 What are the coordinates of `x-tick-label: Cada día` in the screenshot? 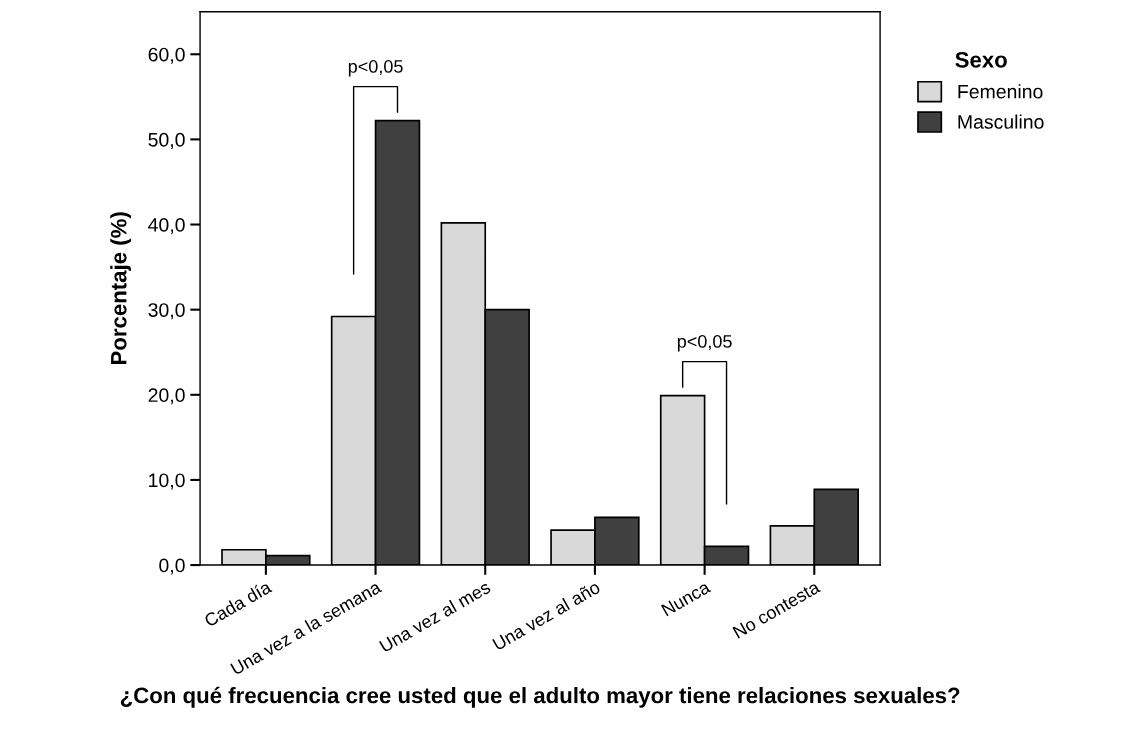 It's located at (238, 603).